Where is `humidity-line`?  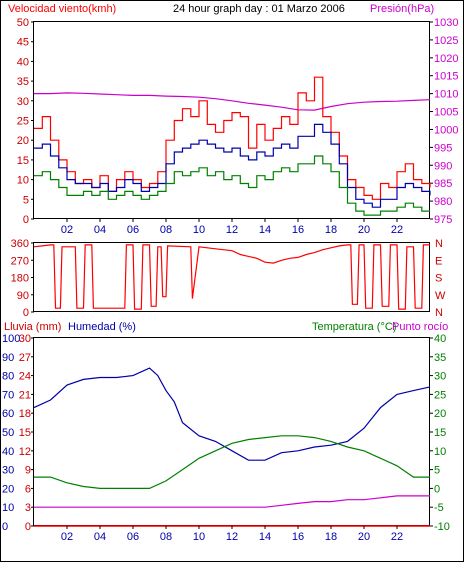
humidity-line is located at coordinates (232, 414).